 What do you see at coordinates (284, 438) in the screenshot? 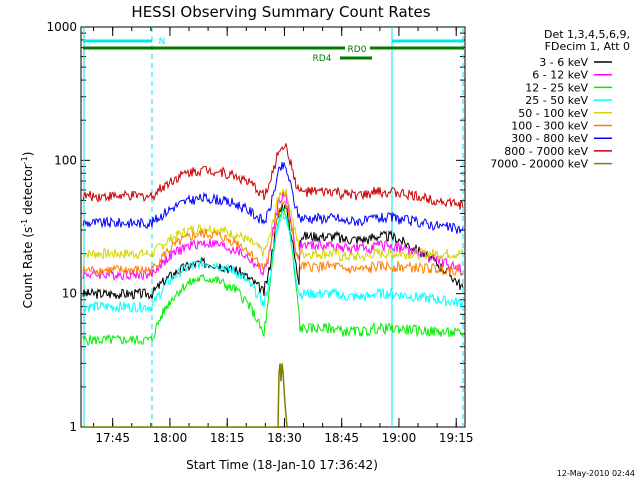
I see `x-tick-label: 18:30` at bounding box center [284, 438].